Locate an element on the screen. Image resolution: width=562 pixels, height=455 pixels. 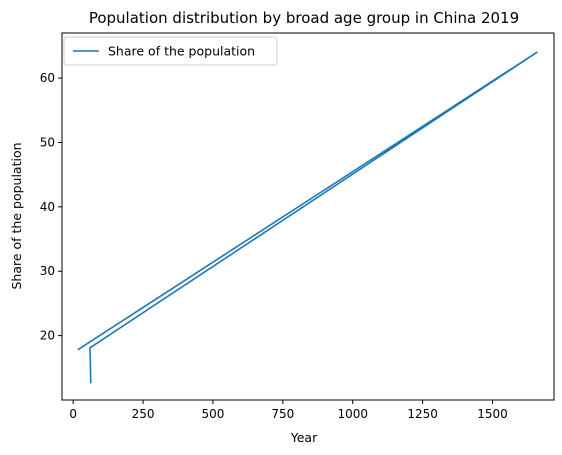
x-tick-label: 500 is located at coordinates (213, 414).